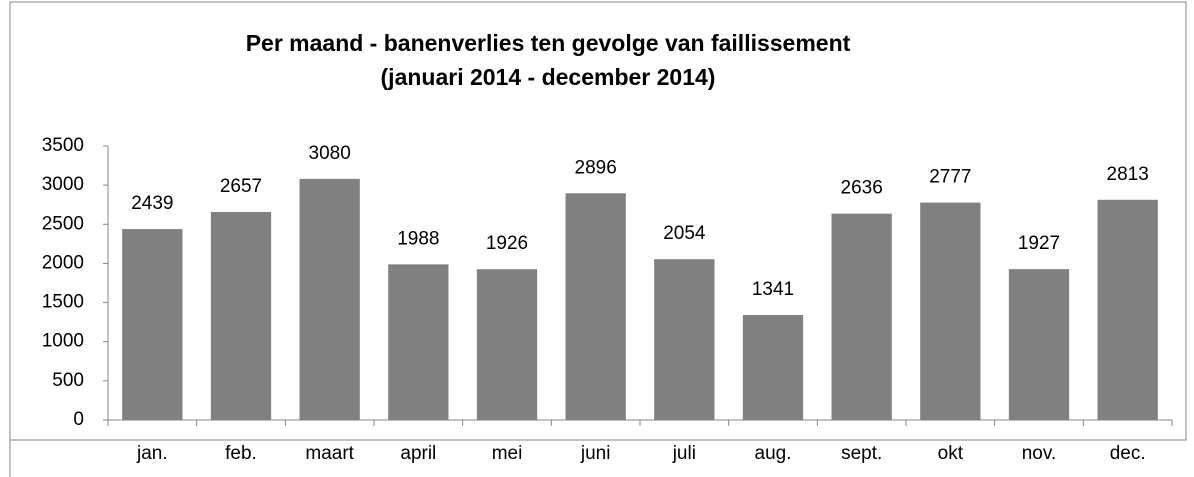 Image resolution: width=1194 pixels, height=477 pixels. What do you see at coordinates (1128, 453) in the screenshot?
I see `x-tick-label: dec.` at bounding box center [1128, 453].